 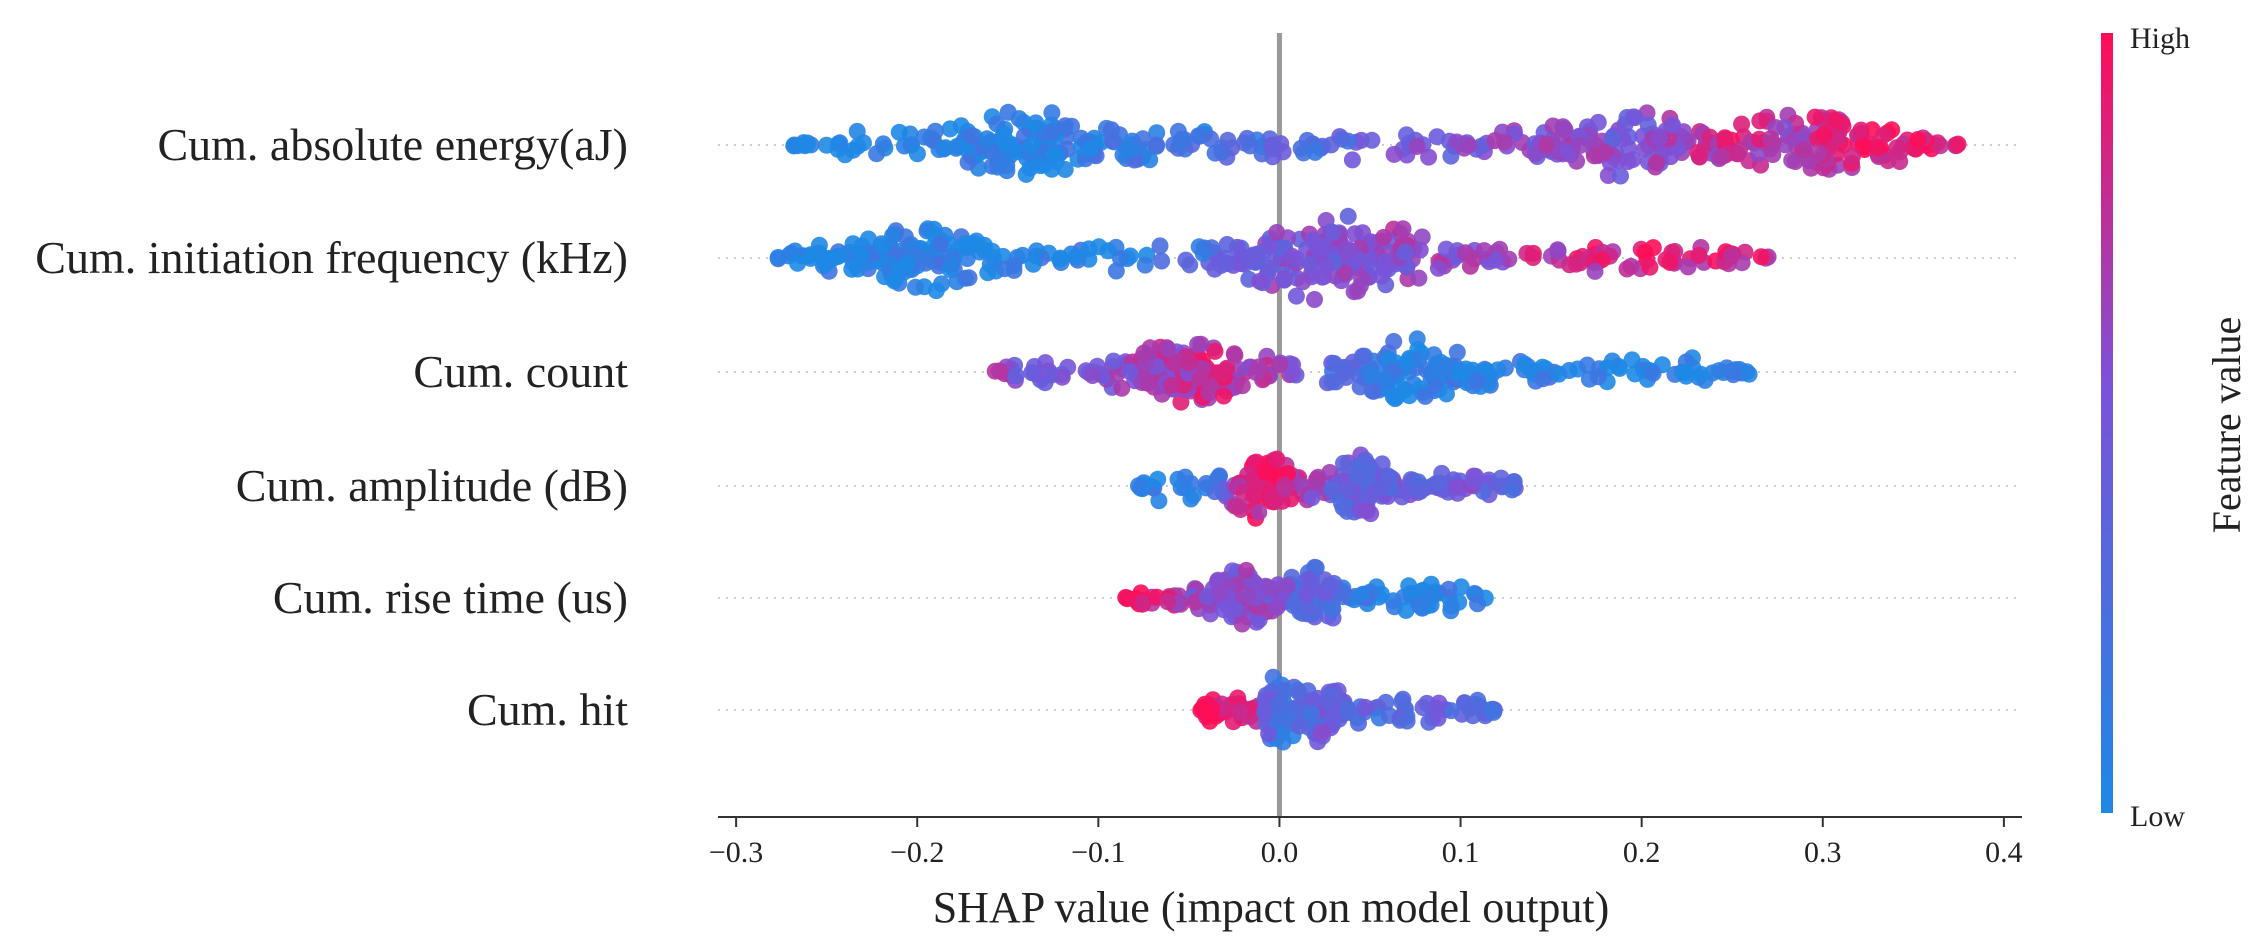 What do you see at coordinates (1461, 852) in the screenshot?
I see `x-tick-label: 0.1` at bounding box center [1461, 852].